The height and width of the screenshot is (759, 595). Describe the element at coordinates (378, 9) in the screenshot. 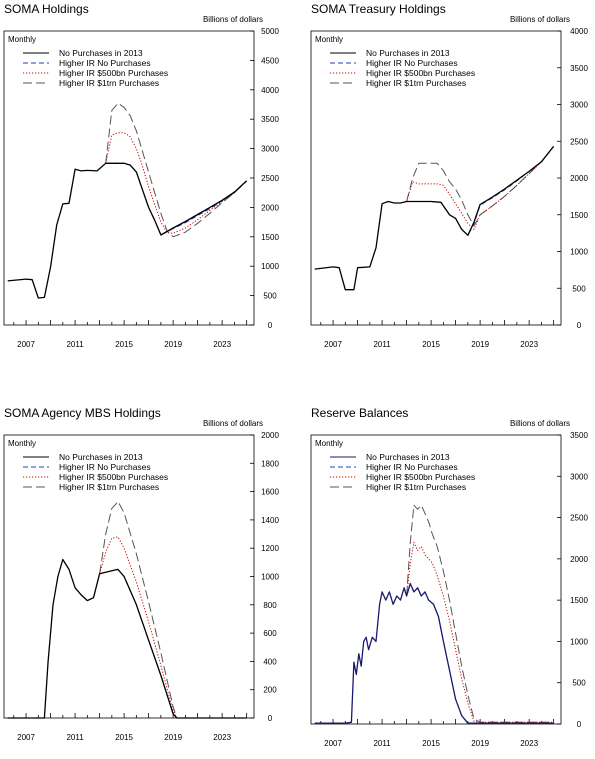

I see `chart-title: SOMA Treasury Holdings` at that location.